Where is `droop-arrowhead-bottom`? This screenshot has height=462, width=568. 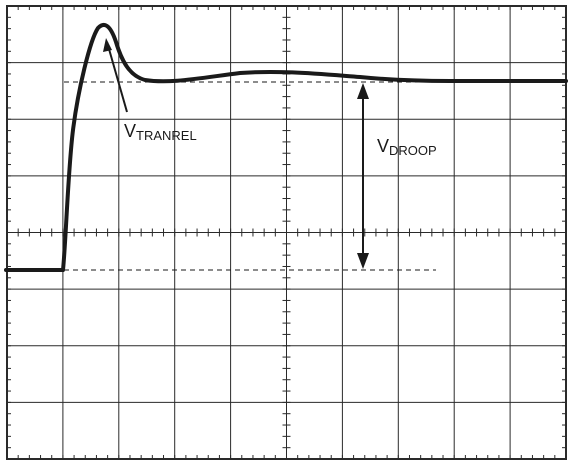 droop-arrowhead-bottom is located at coordinates (363, 261).